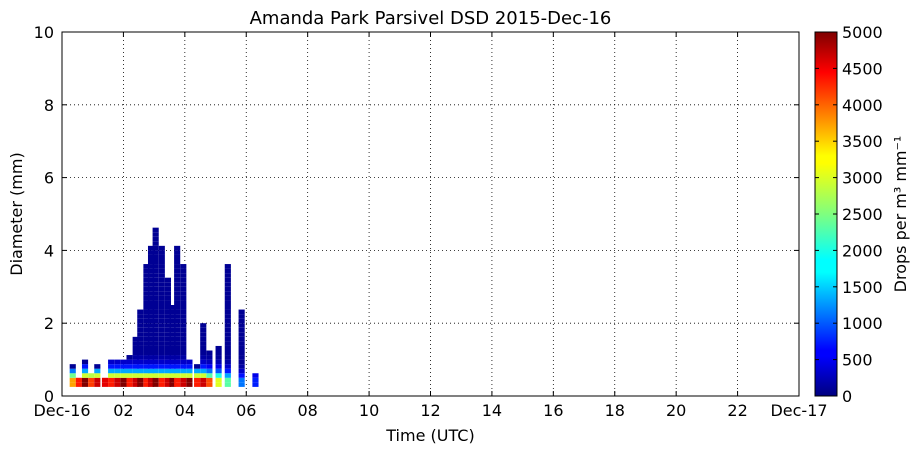 Image resolution: width=924 pixels, height=454 pixels. Describe the element at coordinates (44, 32) in the screenshot. I see `y-tick-label: 10` at that location.